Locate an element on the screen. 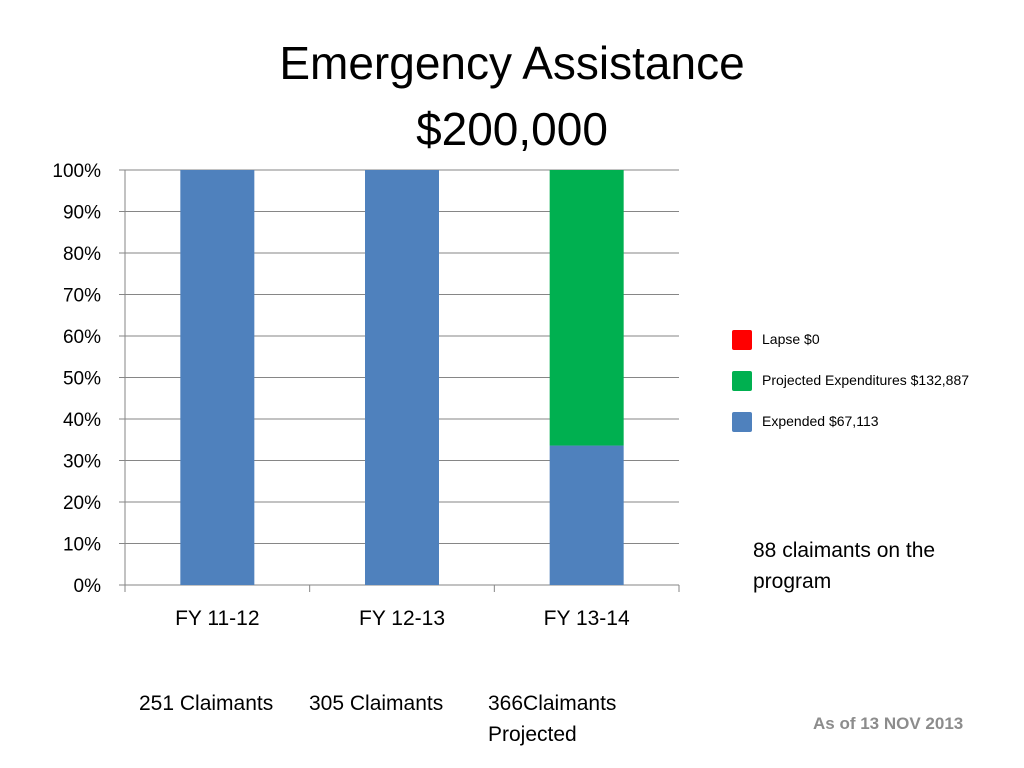 The height and width of the screenshot is (768, 1024). legend-label-expended: Expended $67,113 is located at coordinates (820, 421).